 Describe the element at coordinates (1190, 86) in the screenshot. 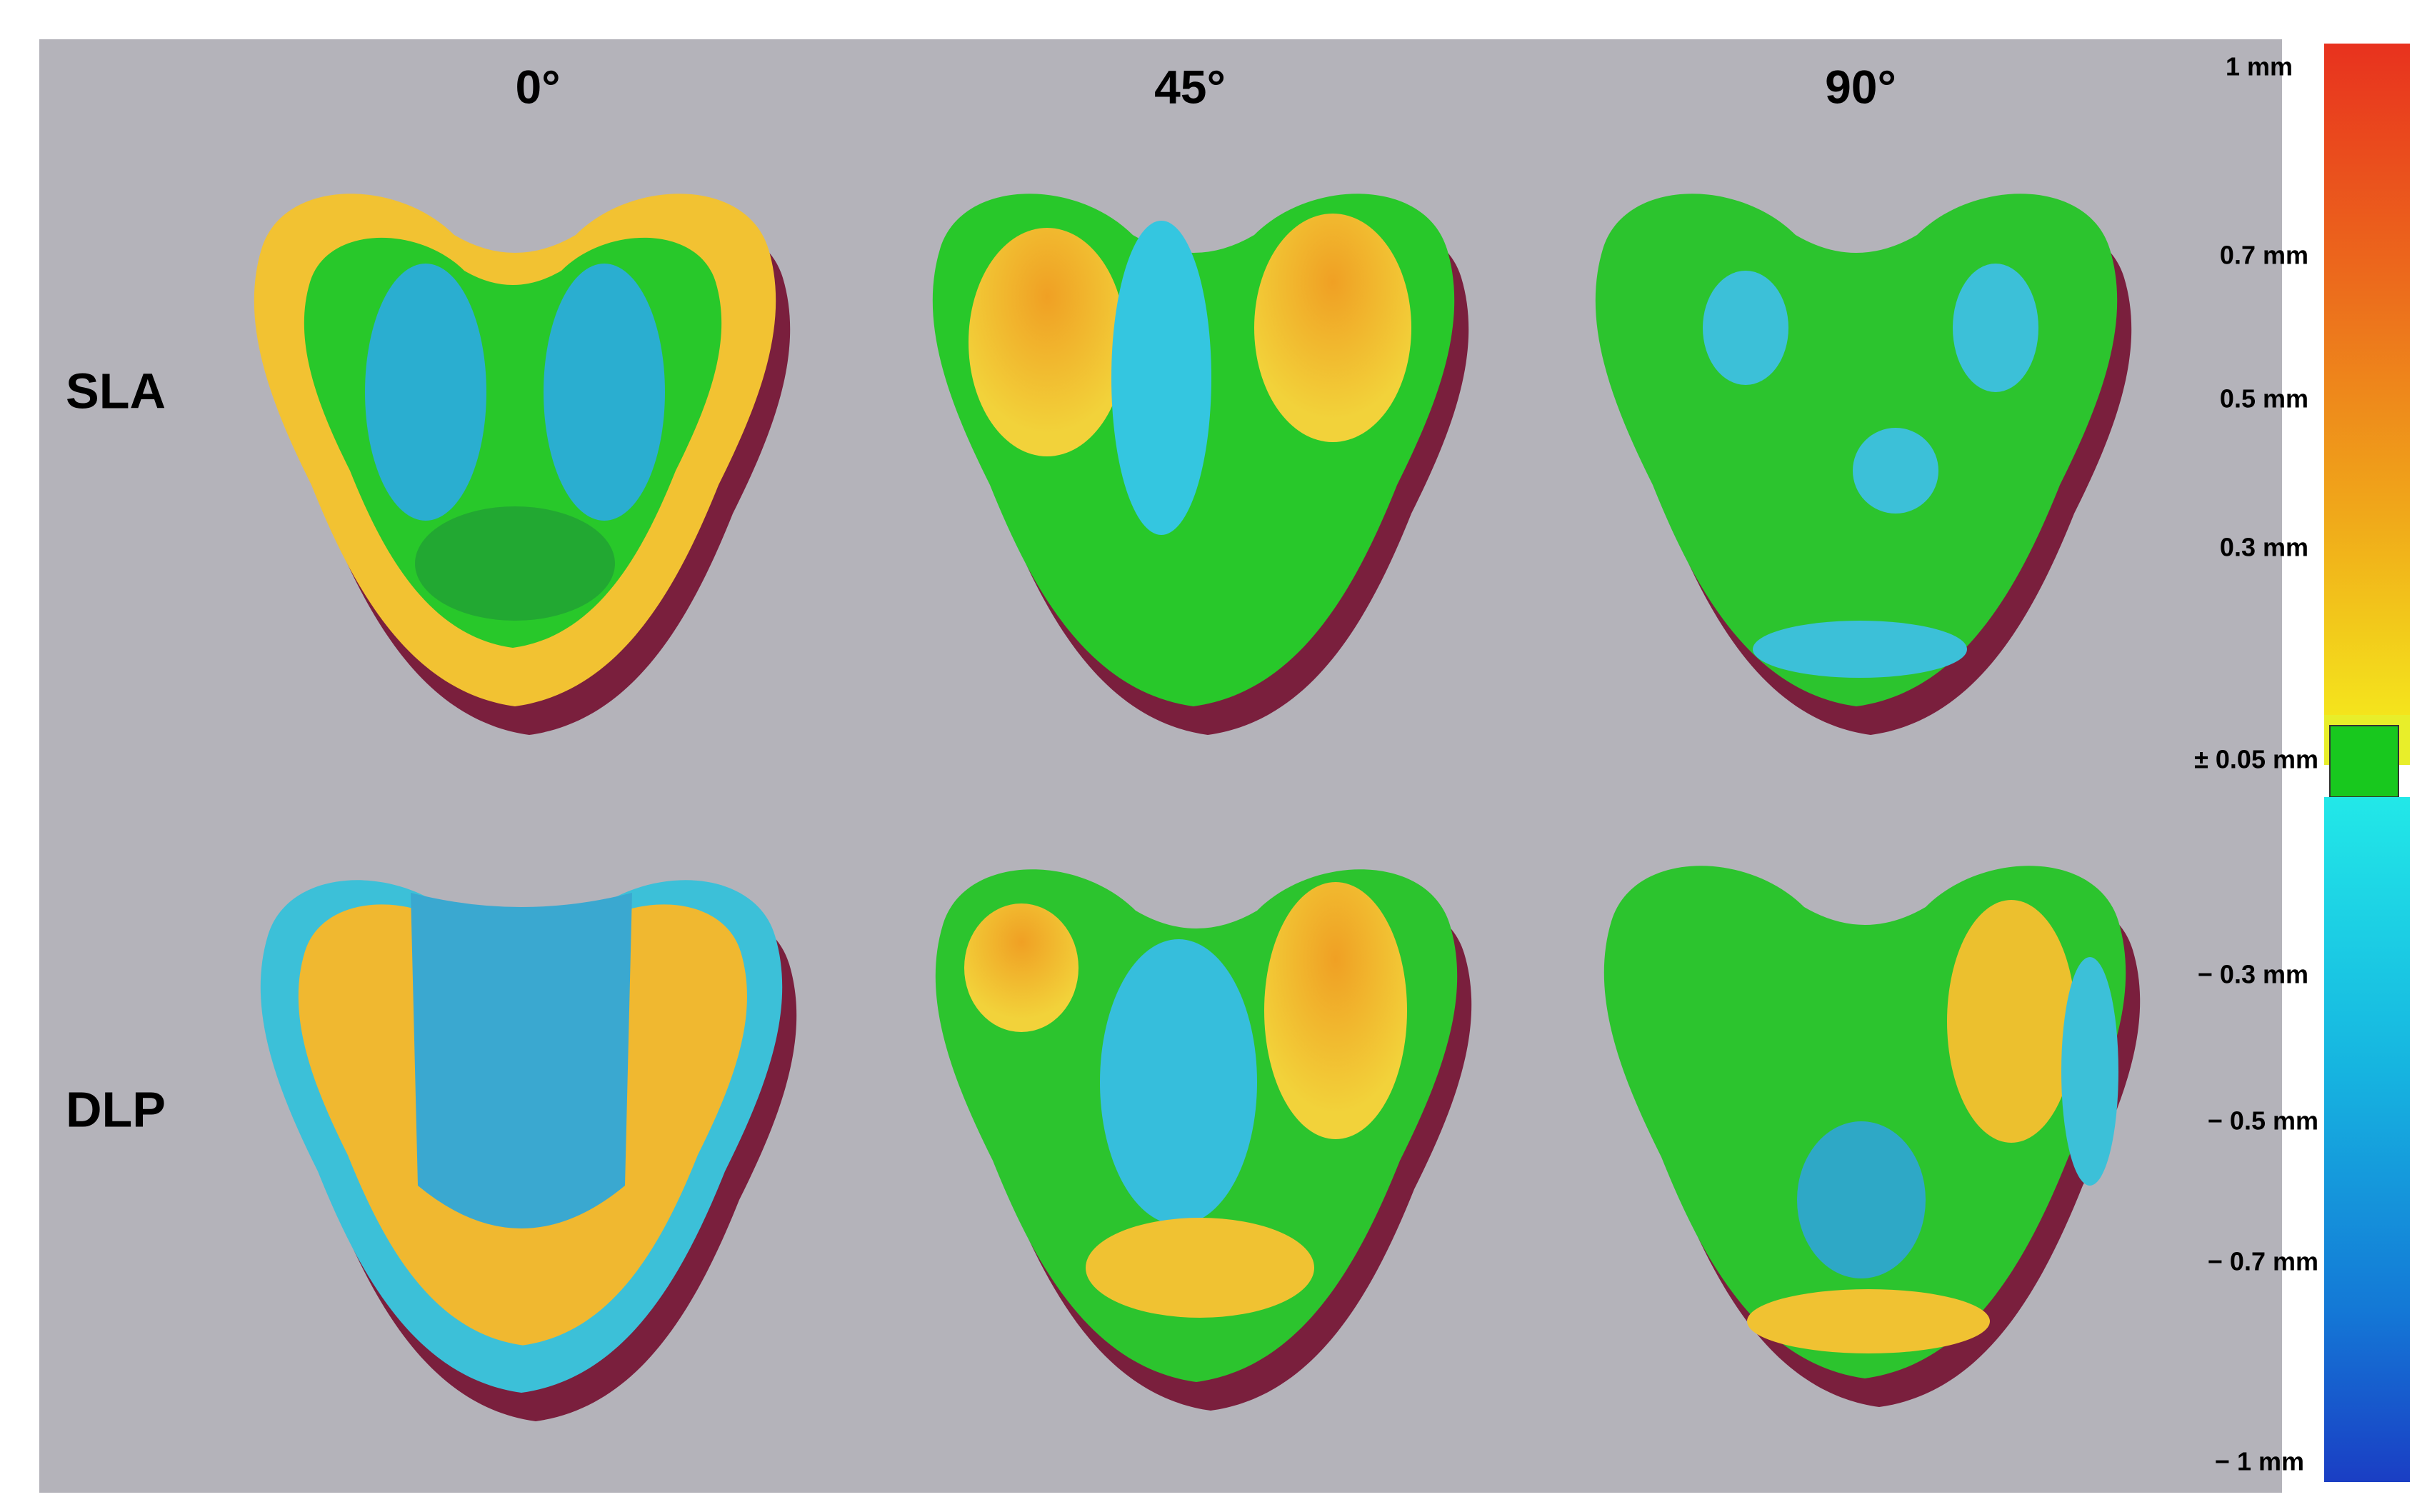

I see `column-header: 45°` at that location.